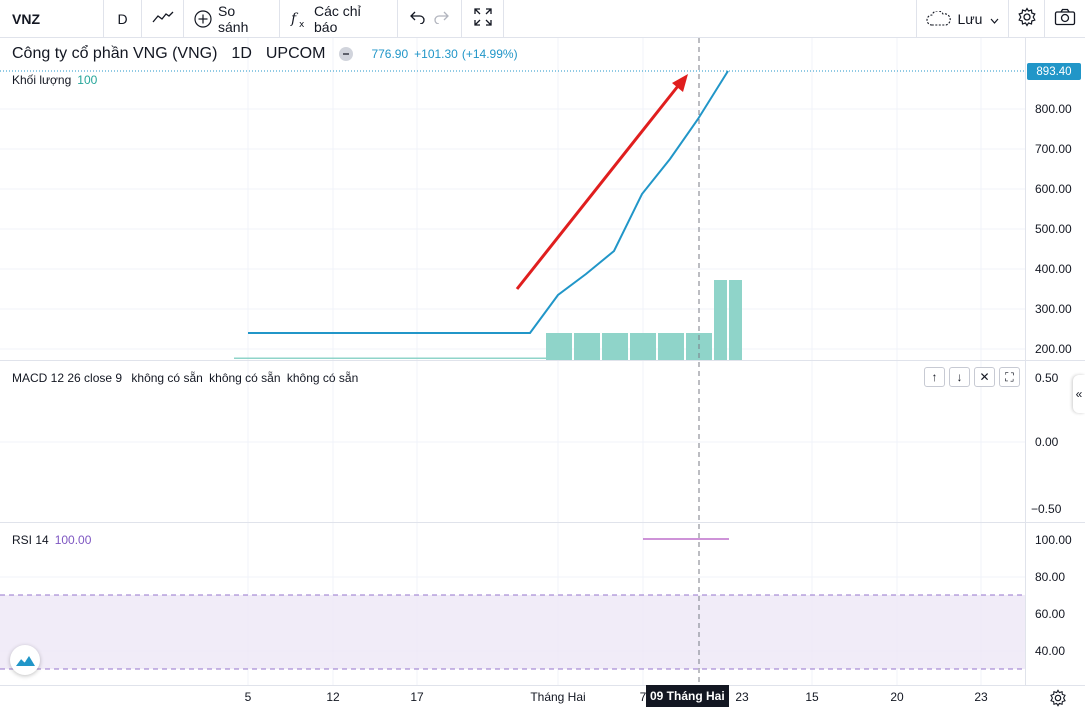 This screenshot has height=716, width=1085. What do you see at coordinates (710, 18) in the screenshot?
I see `toolbar-spacer` at bounding box center [710, 18].